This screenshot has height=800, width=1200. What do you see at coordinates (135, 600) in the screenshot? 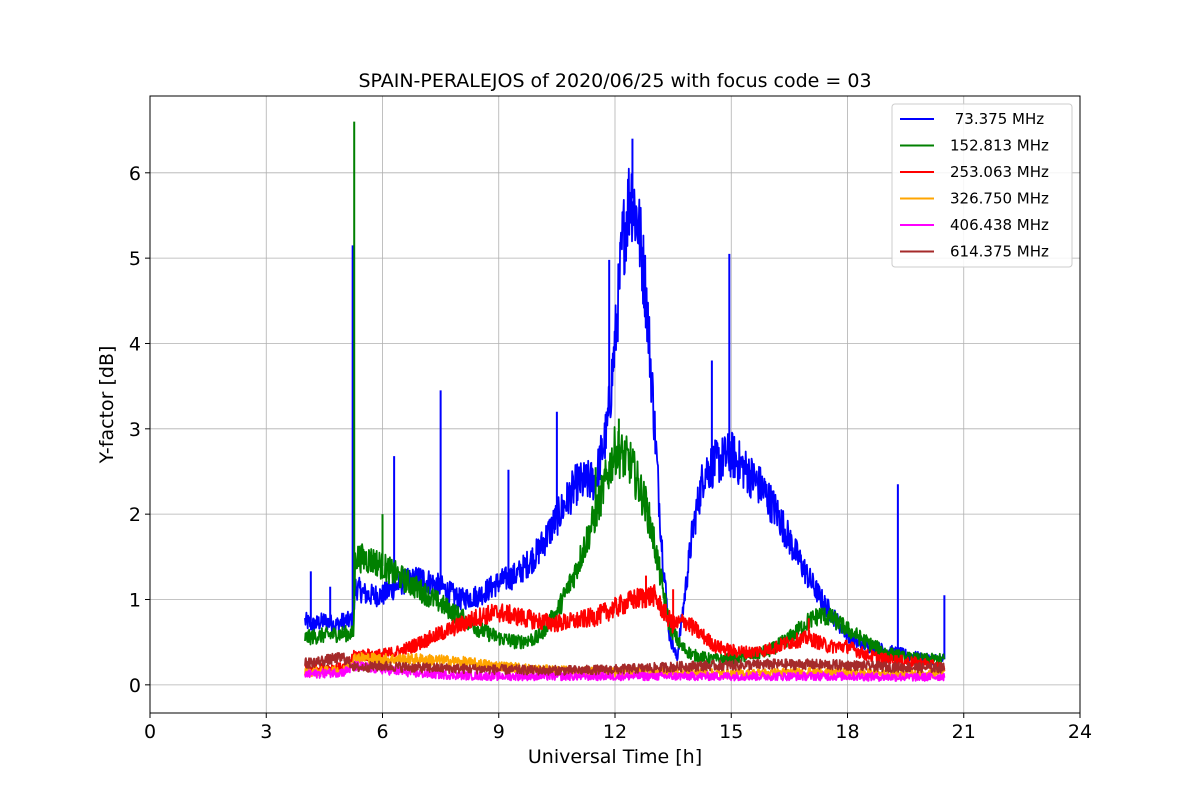
I see `y-tick-label: 1` at bounding box center [135, 600].